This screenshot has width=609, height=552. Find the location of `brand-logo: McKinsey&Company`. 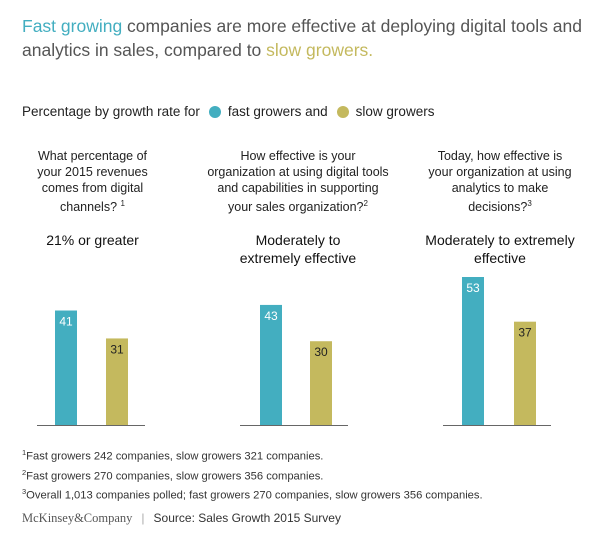

brand-logo: McKinsey&Company is located at coordinates (77, 518).